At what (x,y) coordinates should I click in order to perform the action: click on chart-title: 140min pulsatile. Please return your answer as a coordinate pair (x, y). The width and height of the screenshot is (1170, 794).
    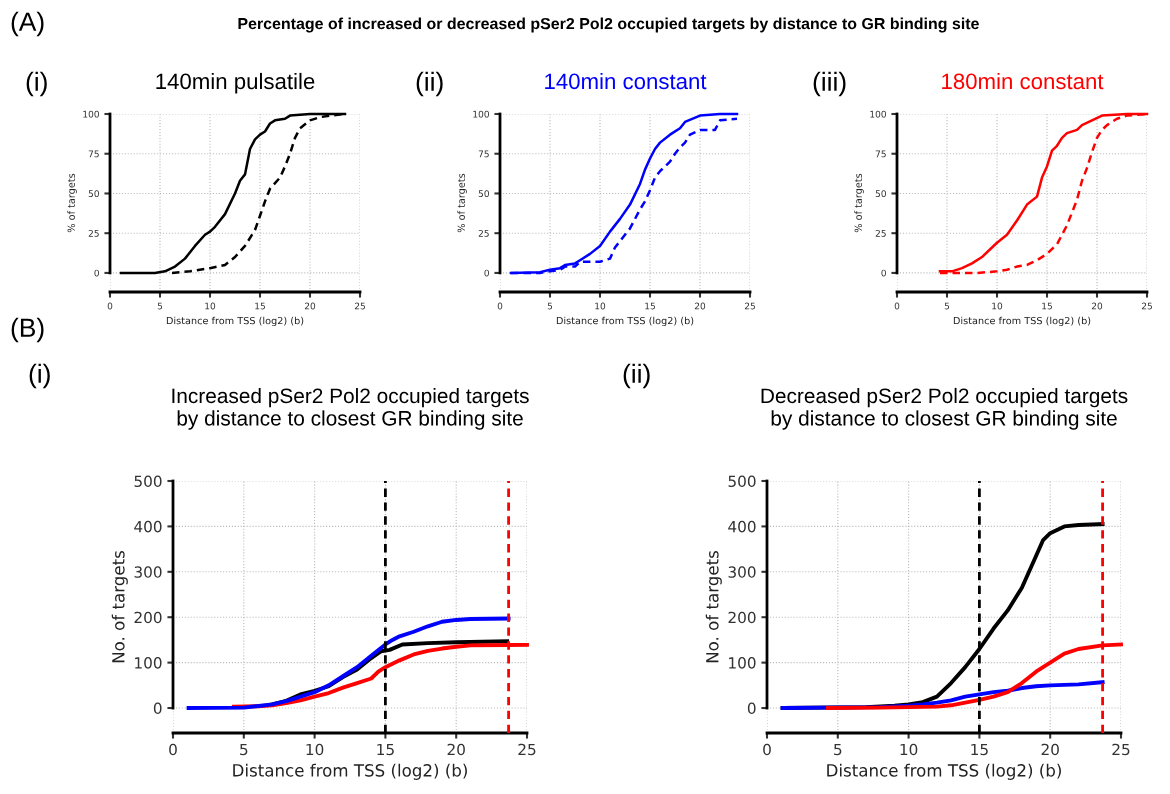
    Looking at the image, I should click on (235, 83).